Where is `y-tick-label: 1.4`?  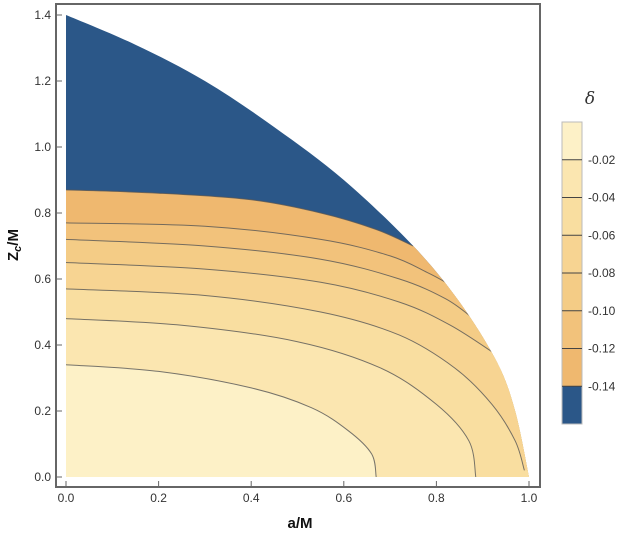
y-tick-label: 1.4 is located at coordinates (42, 15).